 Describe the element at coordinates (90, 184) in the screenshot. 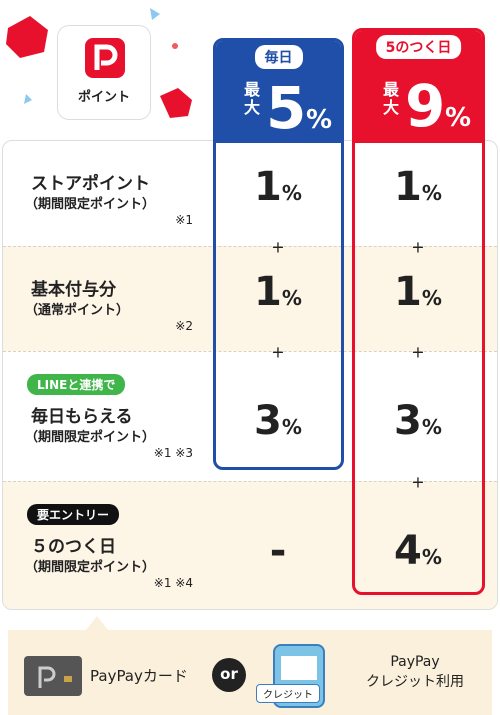

I see `row-title: ストアポイント` at that location.